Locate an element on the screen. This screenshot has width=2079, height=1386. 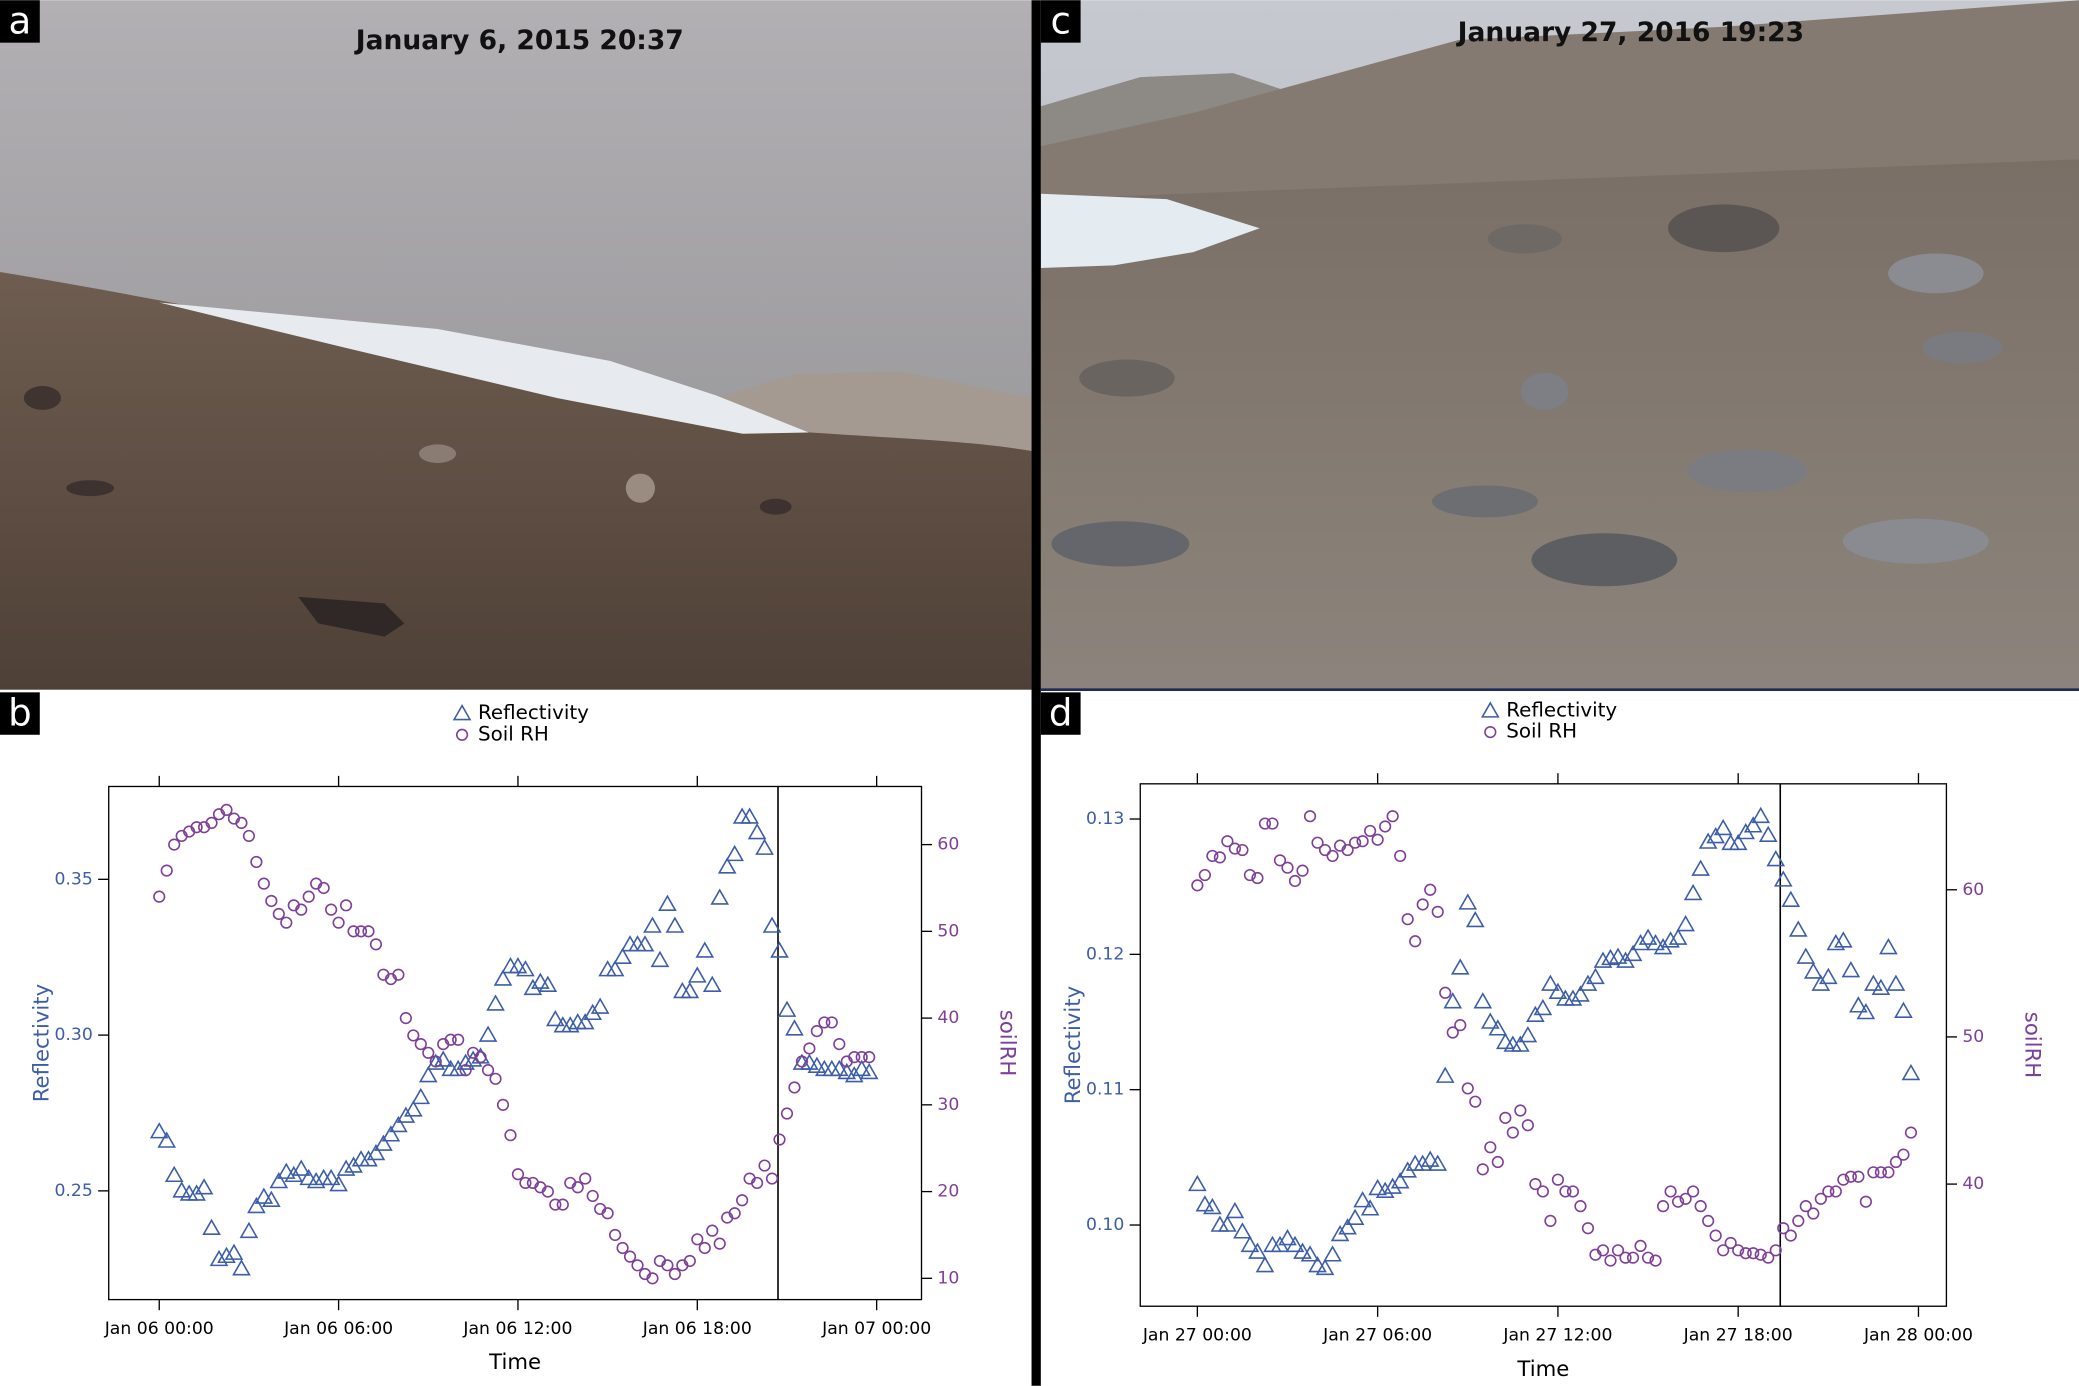
x-tick-label: Jan 27 06:00 is located at coordinates (1377, 1335).